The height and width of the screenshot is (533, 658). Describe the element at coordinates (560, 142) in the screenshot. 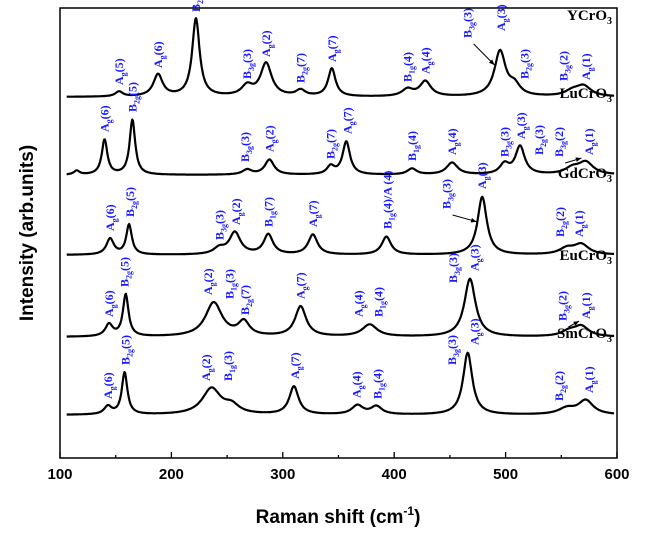

I see `peak-label-1-11: B3g(2)` at that location.